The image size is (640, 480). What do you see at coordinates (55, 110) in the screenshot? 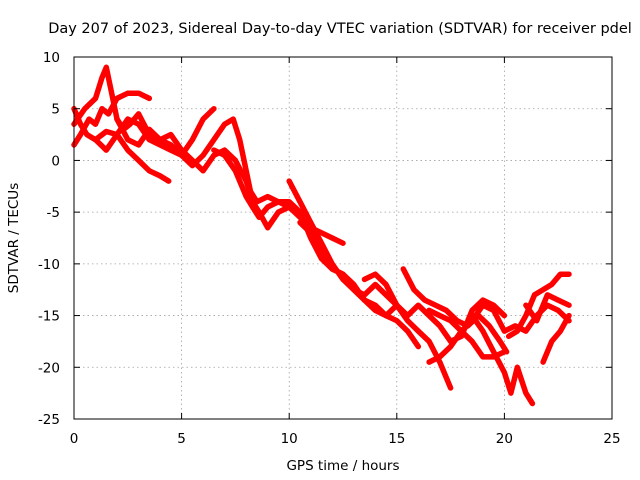
I see `y-tick-label: 5` at bounding box center [55, 110].